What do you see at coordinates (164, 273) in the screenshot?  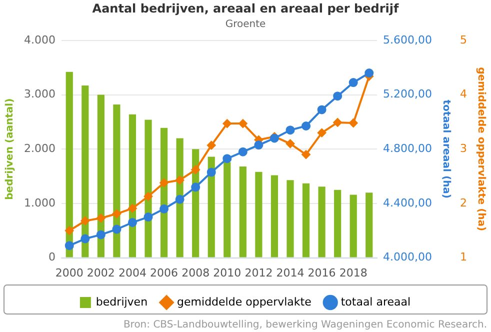 I see `x-tick-label: 2006` at bounding box center [164, 273].